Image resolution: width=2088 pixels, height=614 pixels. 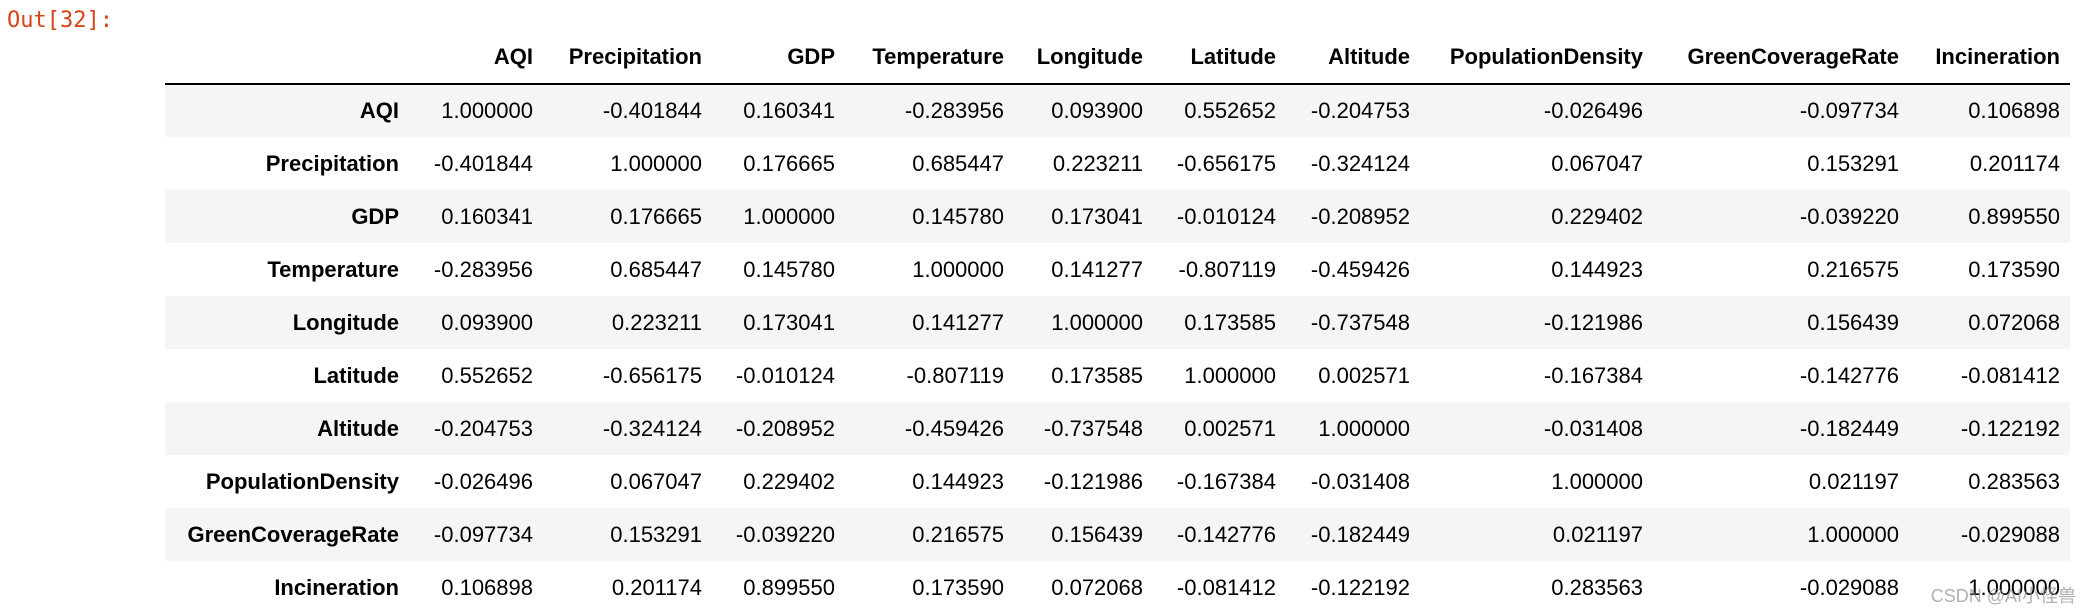 What do you see at coordinates (2010, 375) in the screenshot?
I see `cell: -0.081412` at bounding box center [2010, 375].